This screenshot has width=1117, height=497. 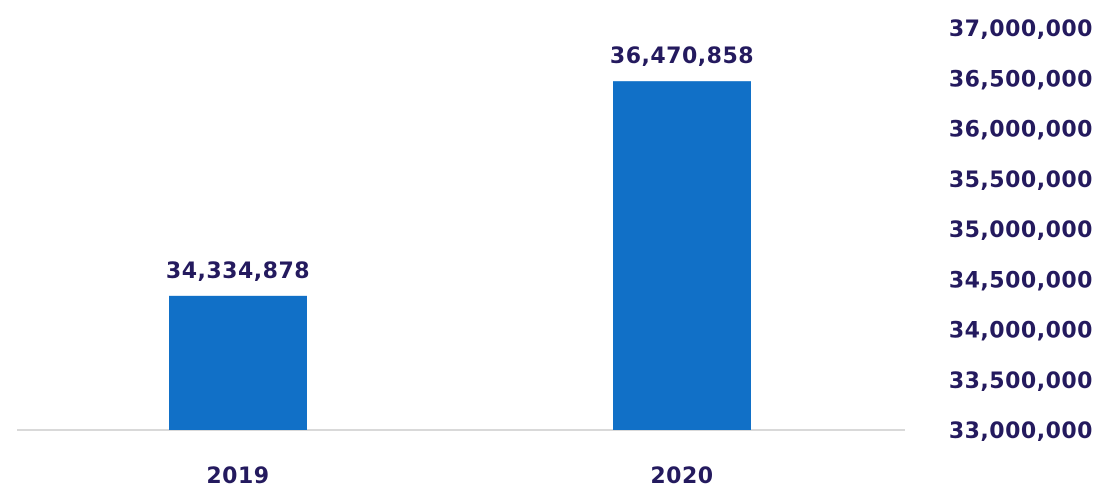 I want to click on bar-2020, so click(x=682, y=255).